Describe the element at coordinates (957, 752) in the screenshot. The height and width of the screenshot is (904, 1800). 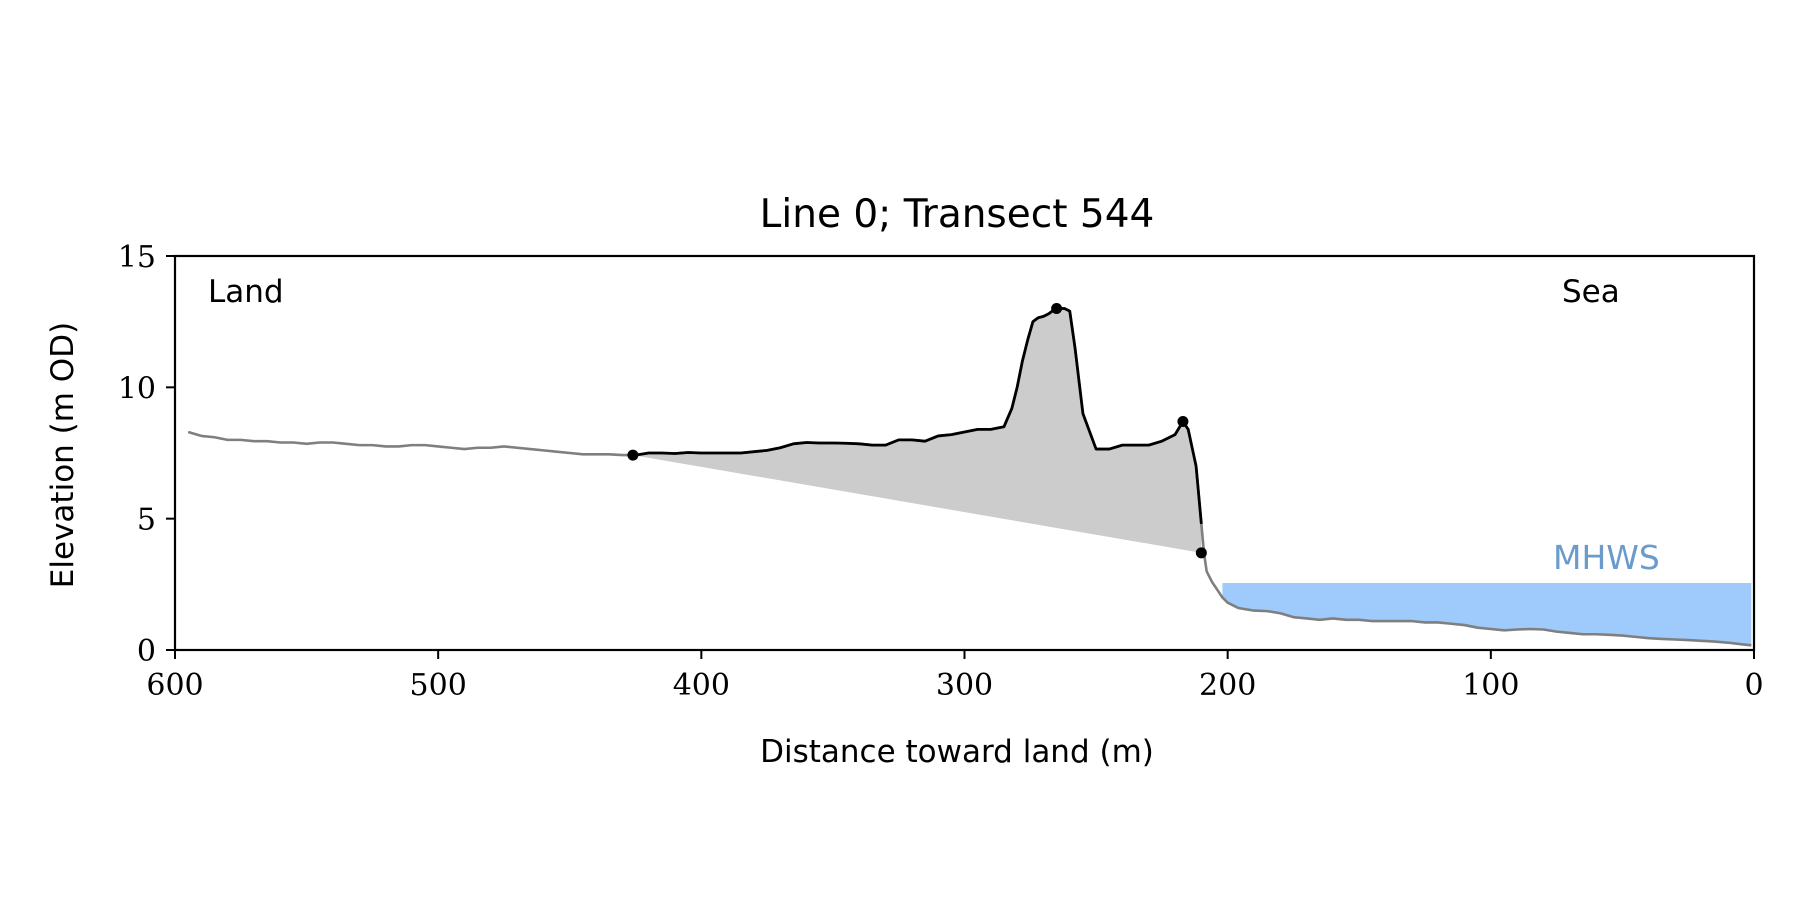
I see `x-axis-title: Distance toward land (m)` at that location.